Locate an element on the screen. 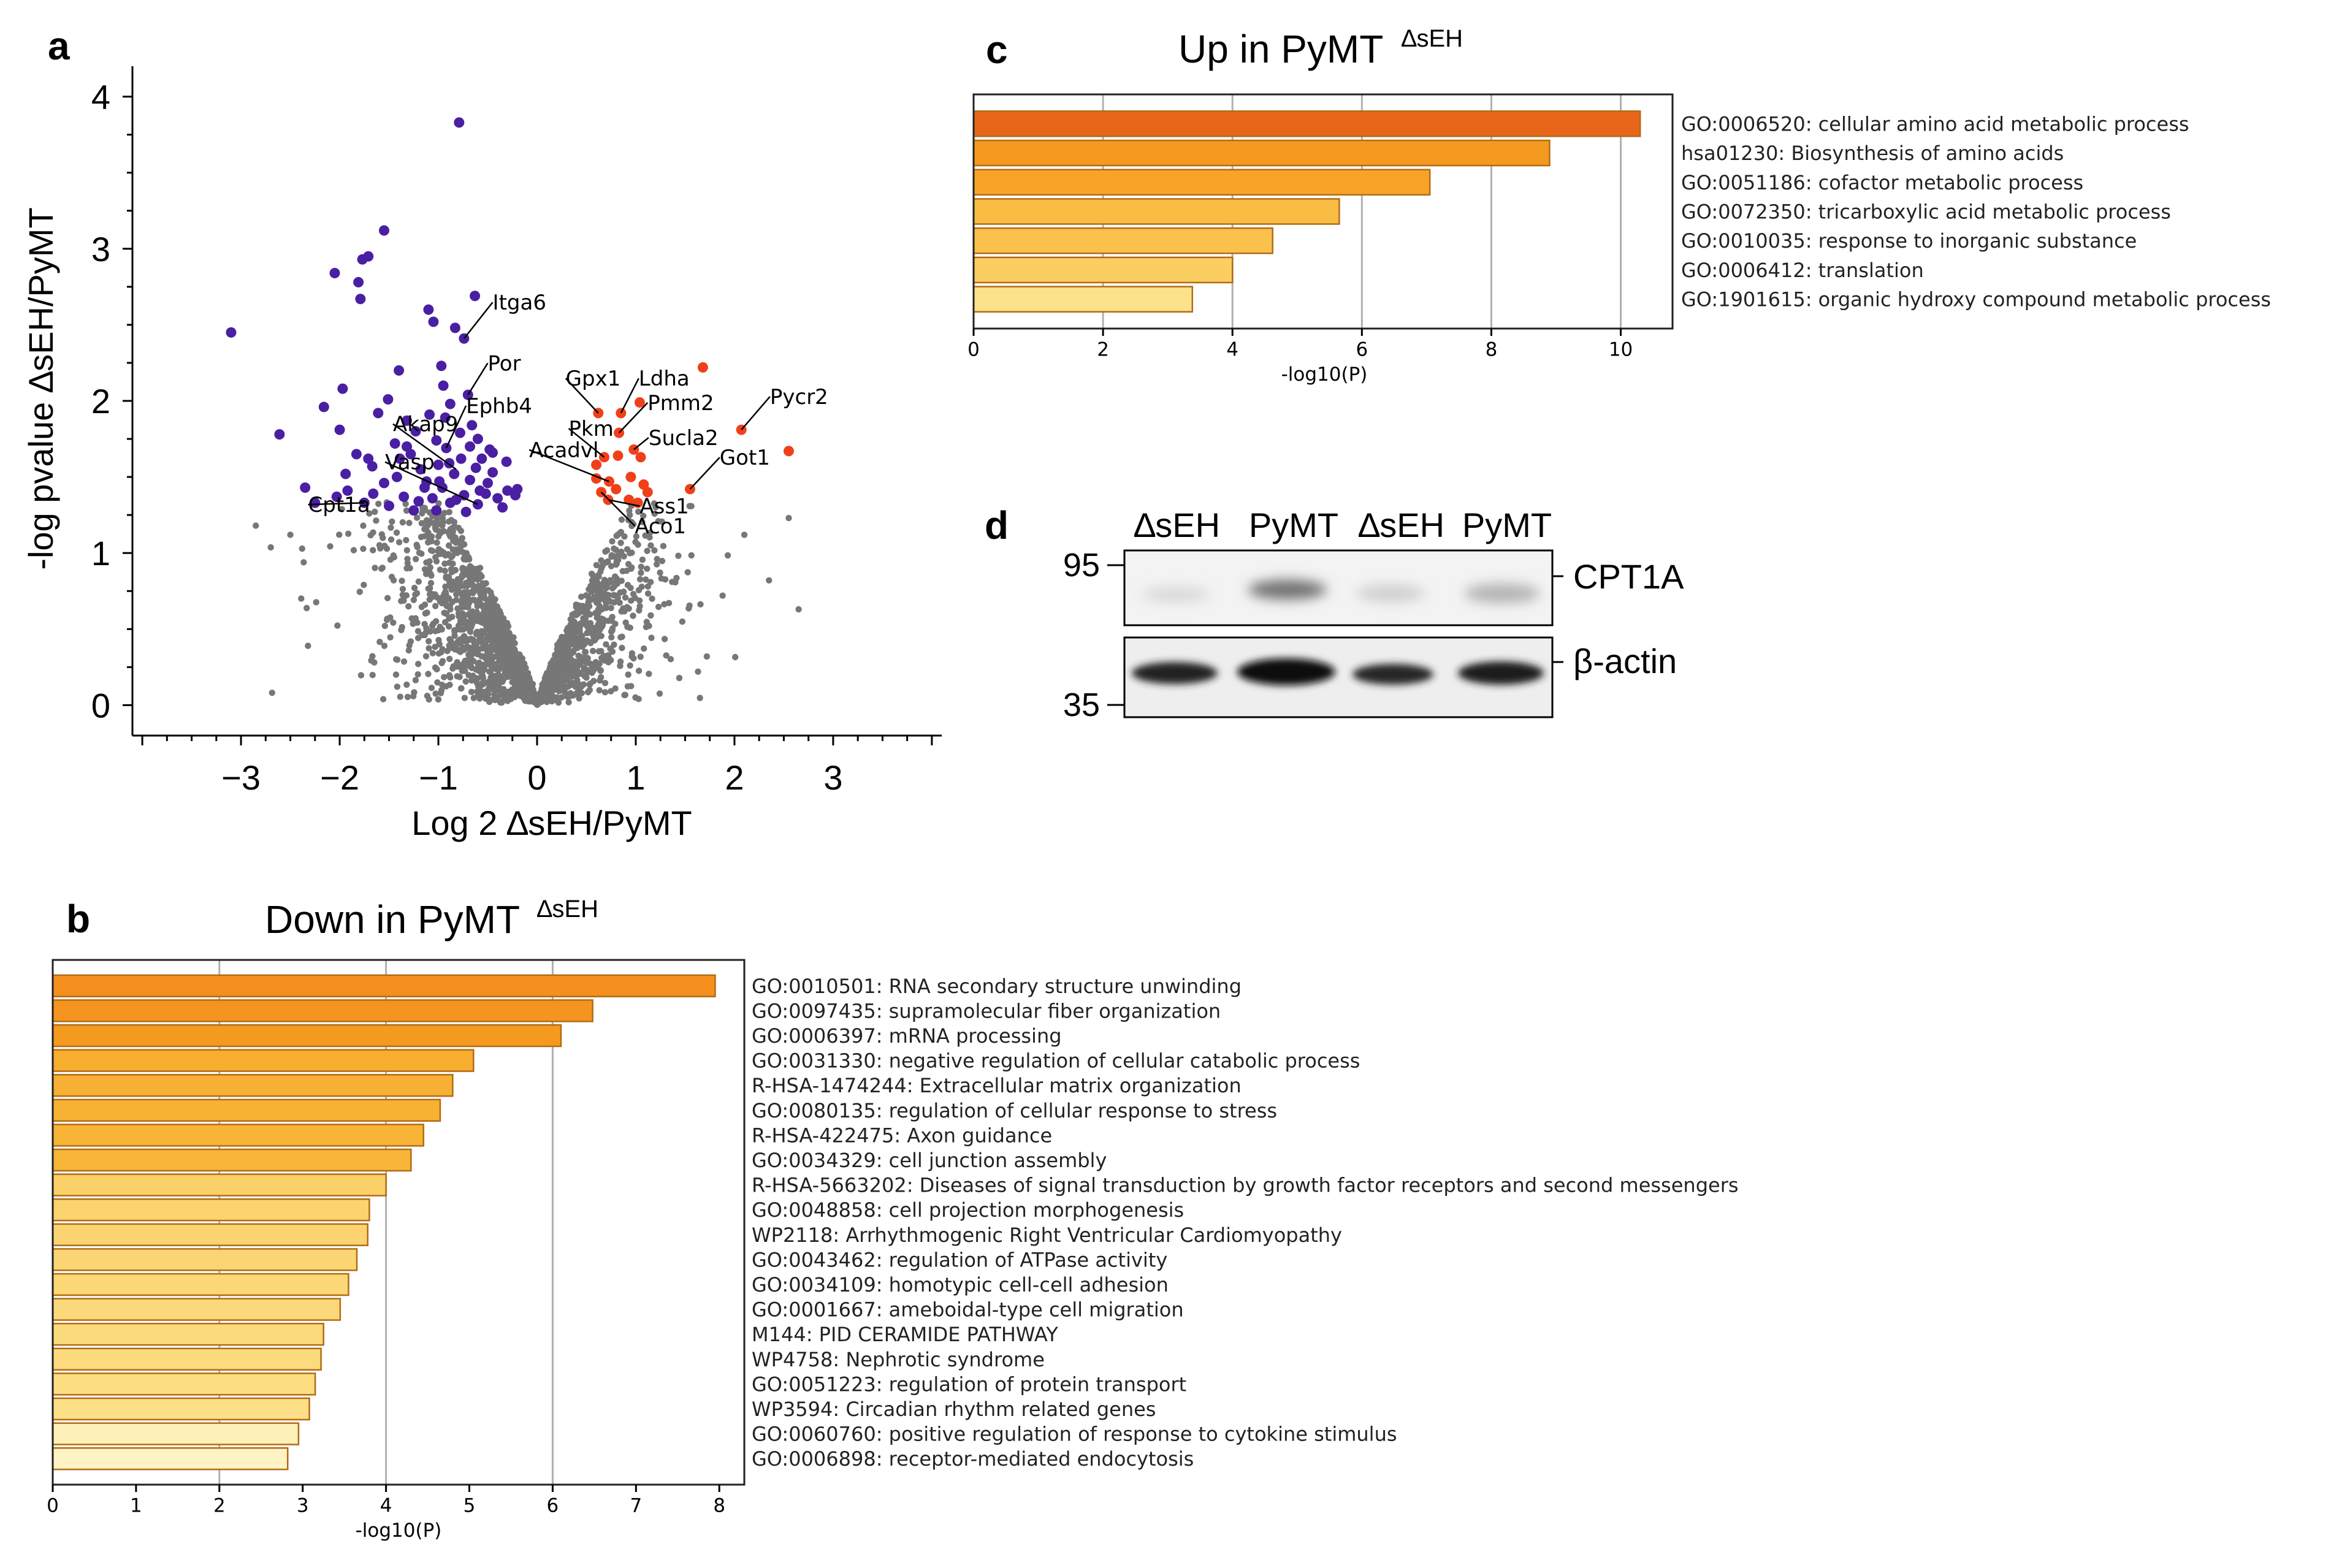 This screenshot has width=2331, height=1568. bar-x-tick-label: 0 is located at coordinates (973, 350).